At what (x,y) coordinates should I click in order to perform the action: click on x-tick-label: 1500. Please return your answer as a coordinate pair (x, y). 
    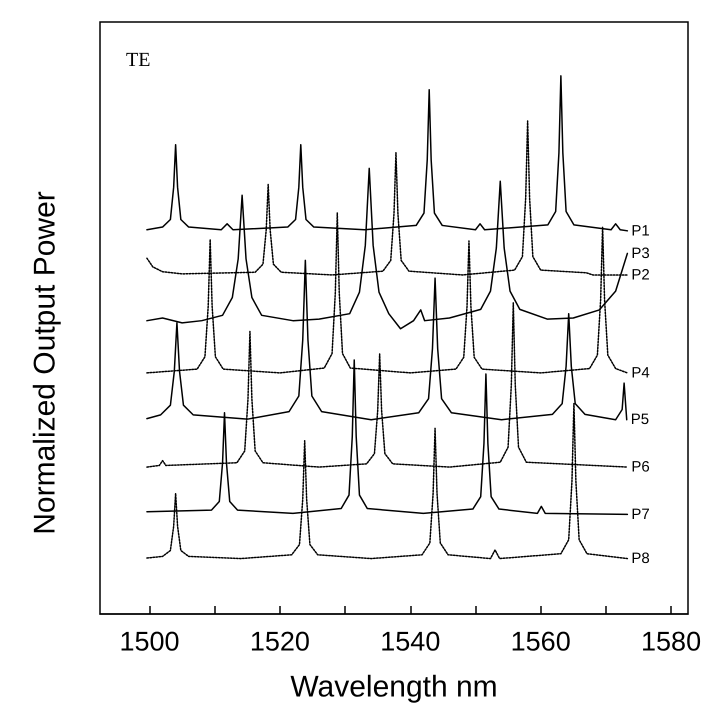
    Looking at the image, I should click on (150, 641).